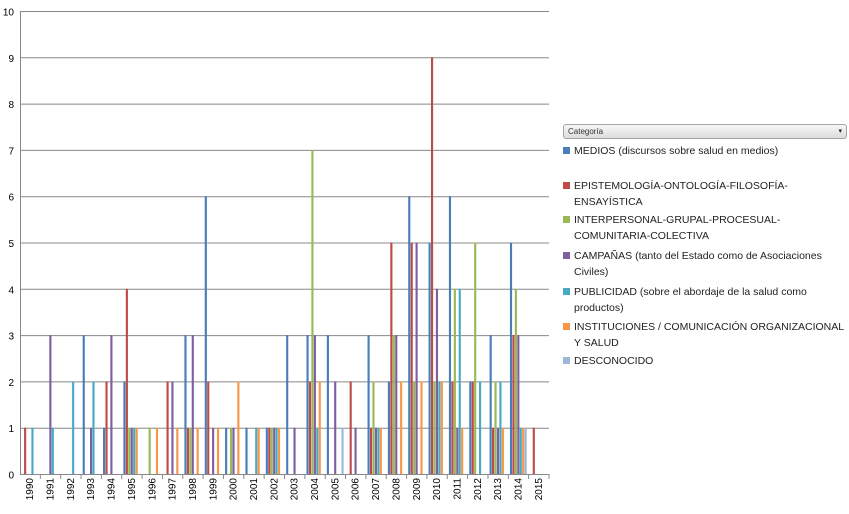 Image resolution: width=849 pixels, height=514 pixels. I want to click on category-filter-label: Categoría, so click(586, 131).